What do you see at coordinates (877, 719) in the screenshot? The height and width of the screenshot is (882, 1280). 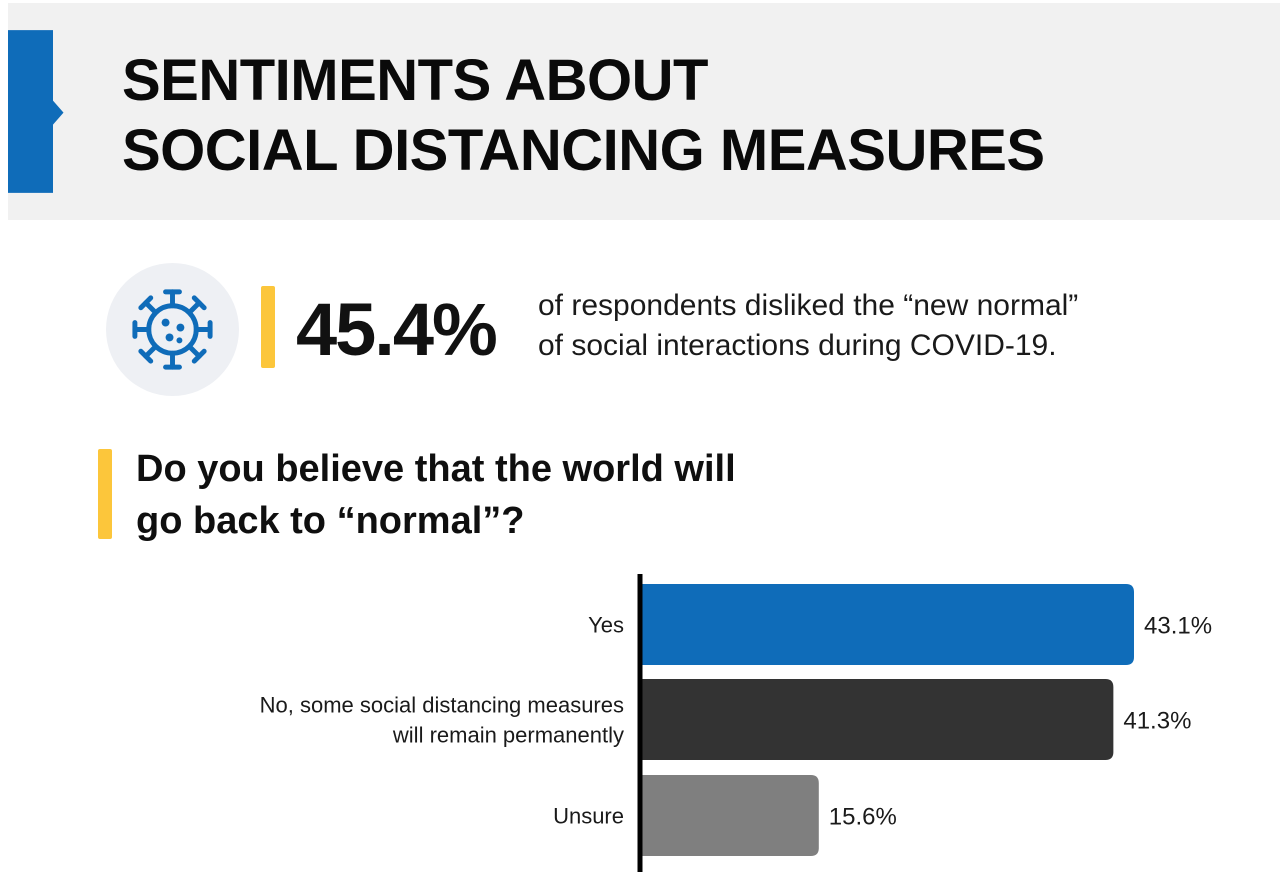 I see `bar-no-some-social-distancing-measures` at bounding box center [877, 719].